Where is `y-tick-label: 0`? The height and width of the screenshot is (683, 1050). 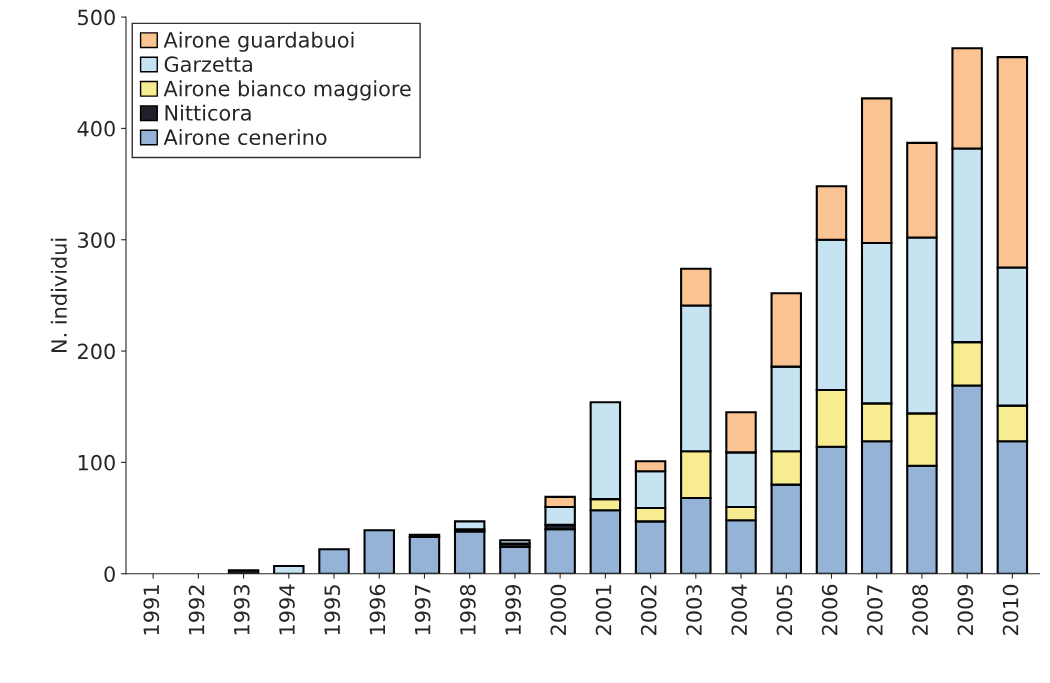
y-tick-label: 0 is located at coordinates (109, 574).